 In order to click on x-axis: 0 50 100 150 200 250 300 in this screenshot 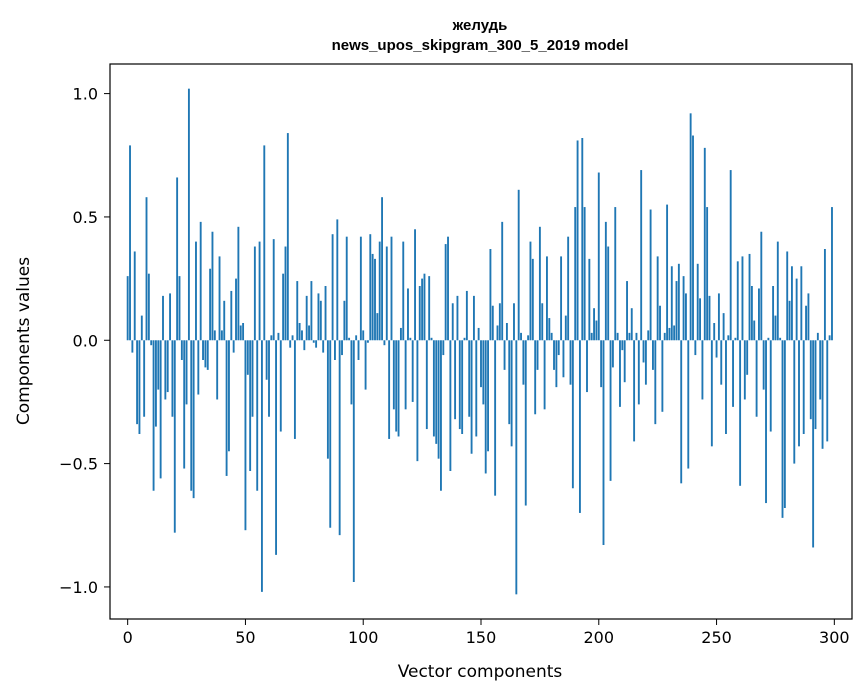, I will do `click(486, 633)`.